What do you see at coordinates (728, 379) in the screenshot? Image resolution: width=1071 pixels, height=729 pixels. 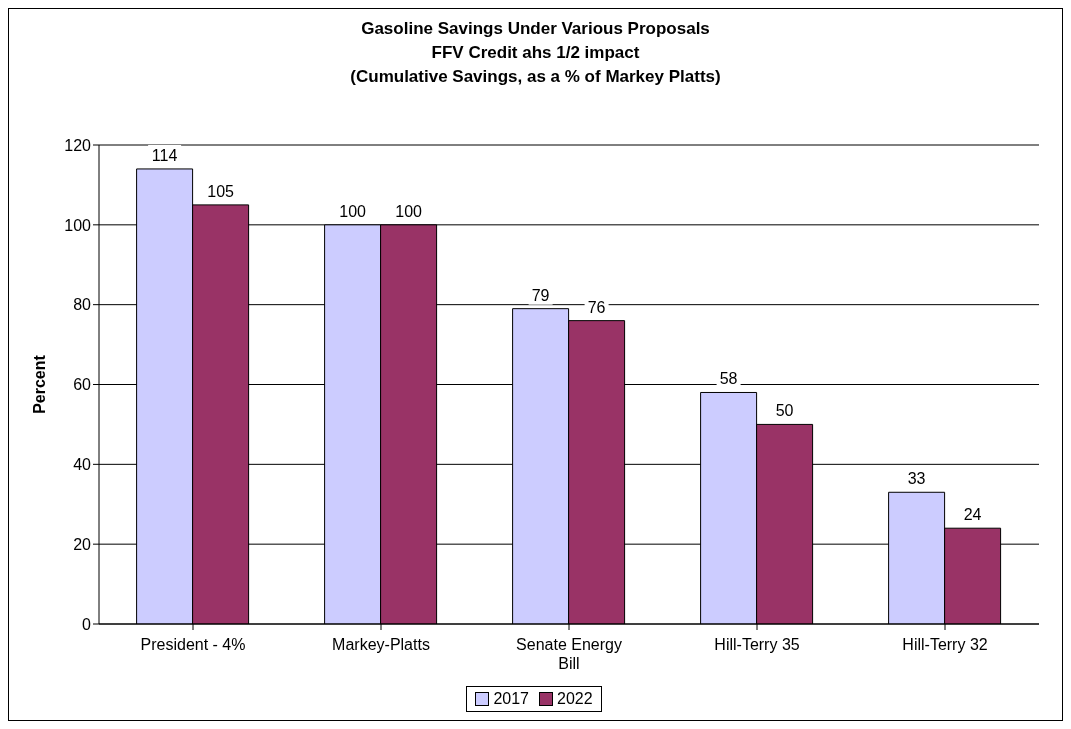 I see `data-label: 58` at bounding box center [728, 379].